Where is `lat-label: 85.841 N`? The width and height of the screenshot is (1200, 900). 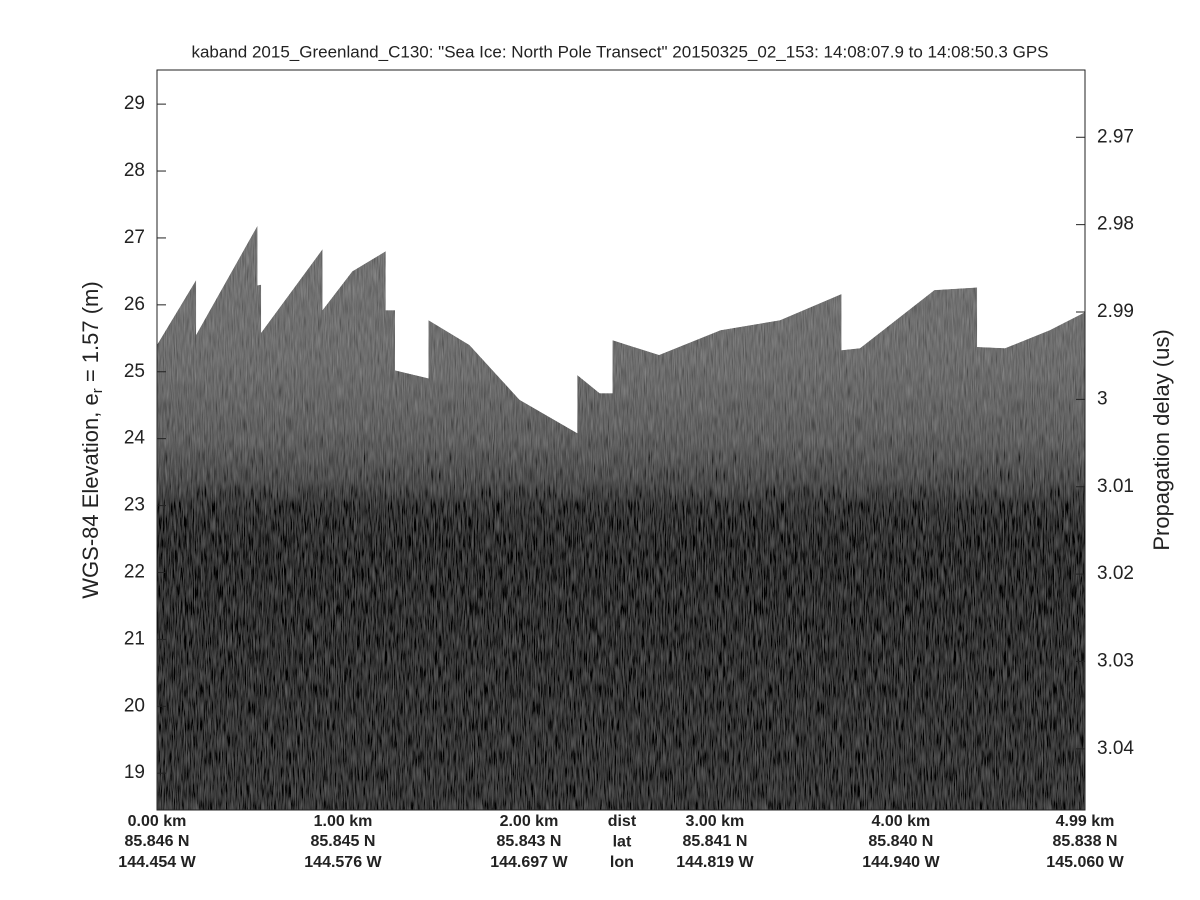 lat-label: 85.841 N is located at coordinates (714, 841).